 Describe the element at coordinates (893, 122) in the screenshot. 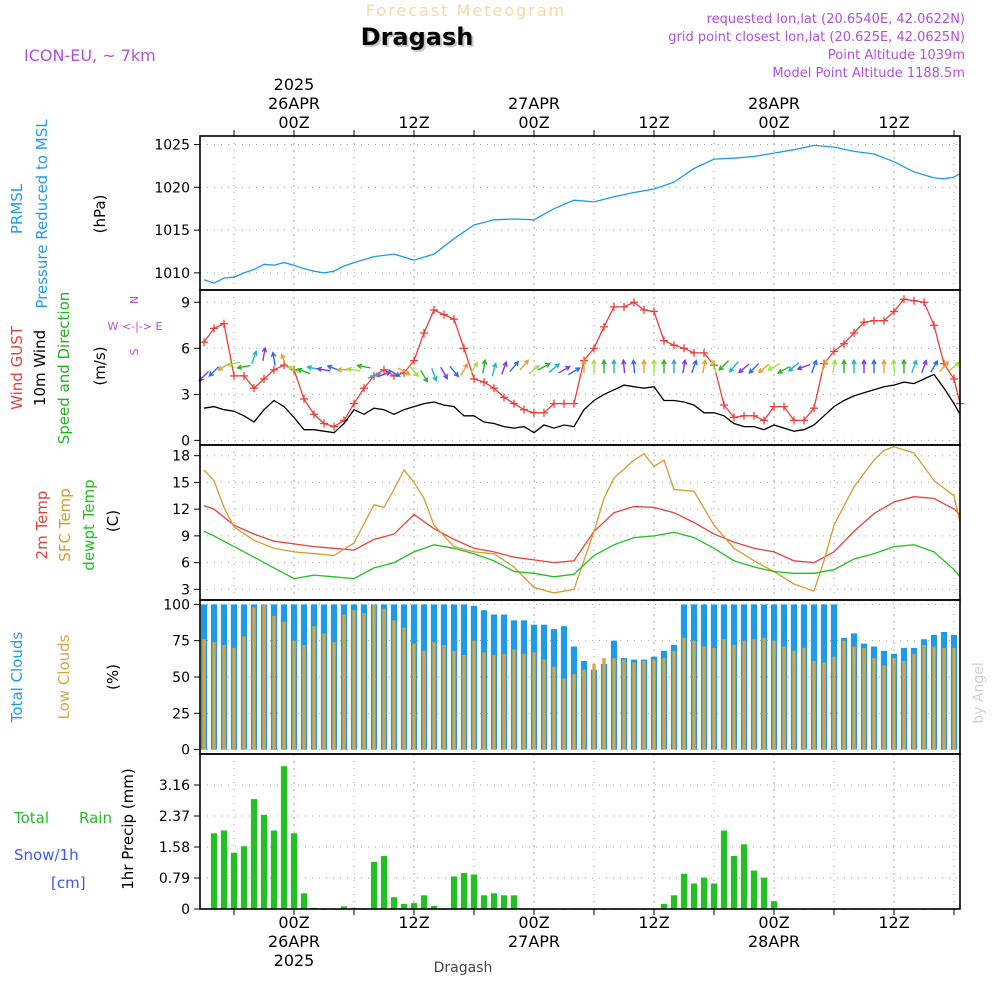

I see `time-label-top: 12Z` at that location.